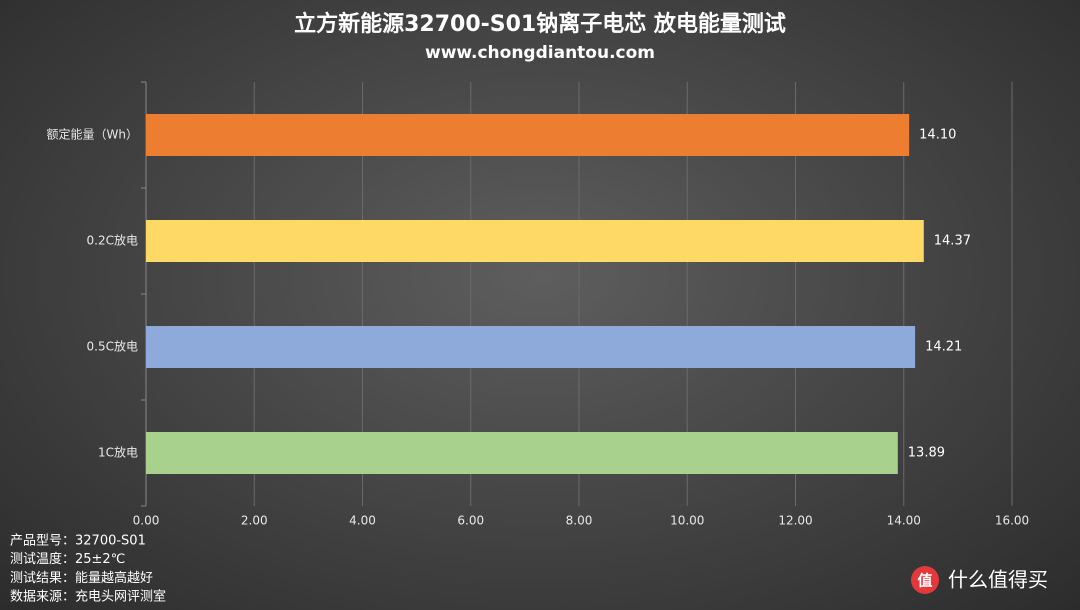 The height and width of the screenshot is (610, 1080). What do you see at coordinates (78, 541) in the screenshot?
I see `footnote: 产品型号：32700-S01` at bounding box center [78, 541].